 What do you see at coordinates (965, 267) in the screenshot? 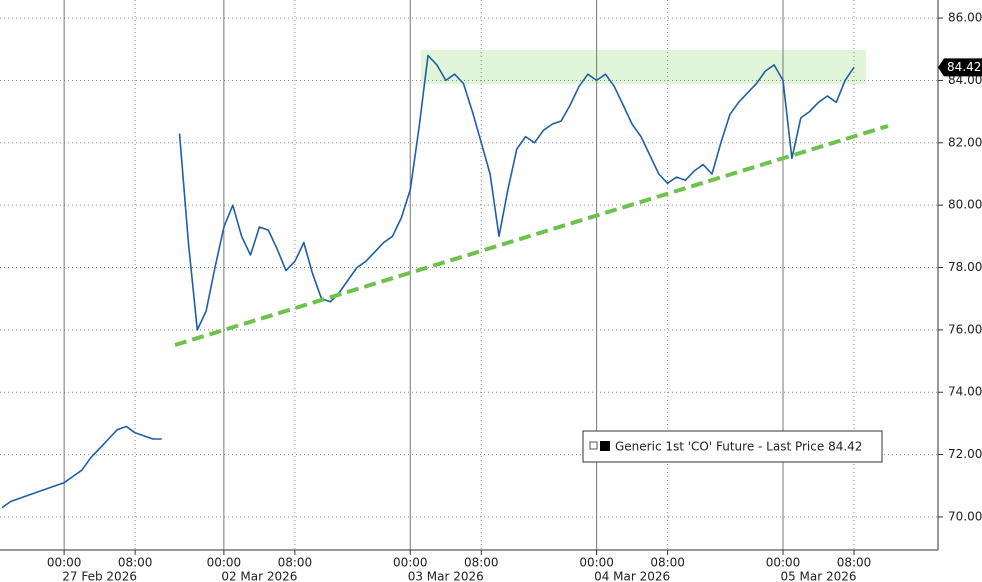
I see `y-tick-label: 78.00` at bounding box center [965, 267].